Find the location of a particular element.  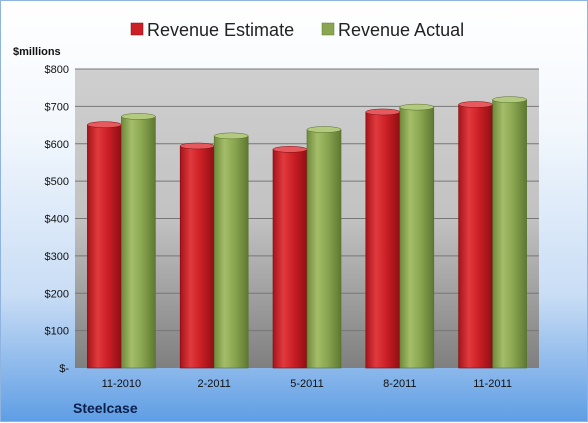

y-tick-labels: $- $100 $200 $300 $400 $500 $600 $700 $800 is located at coordinates (57, 219).